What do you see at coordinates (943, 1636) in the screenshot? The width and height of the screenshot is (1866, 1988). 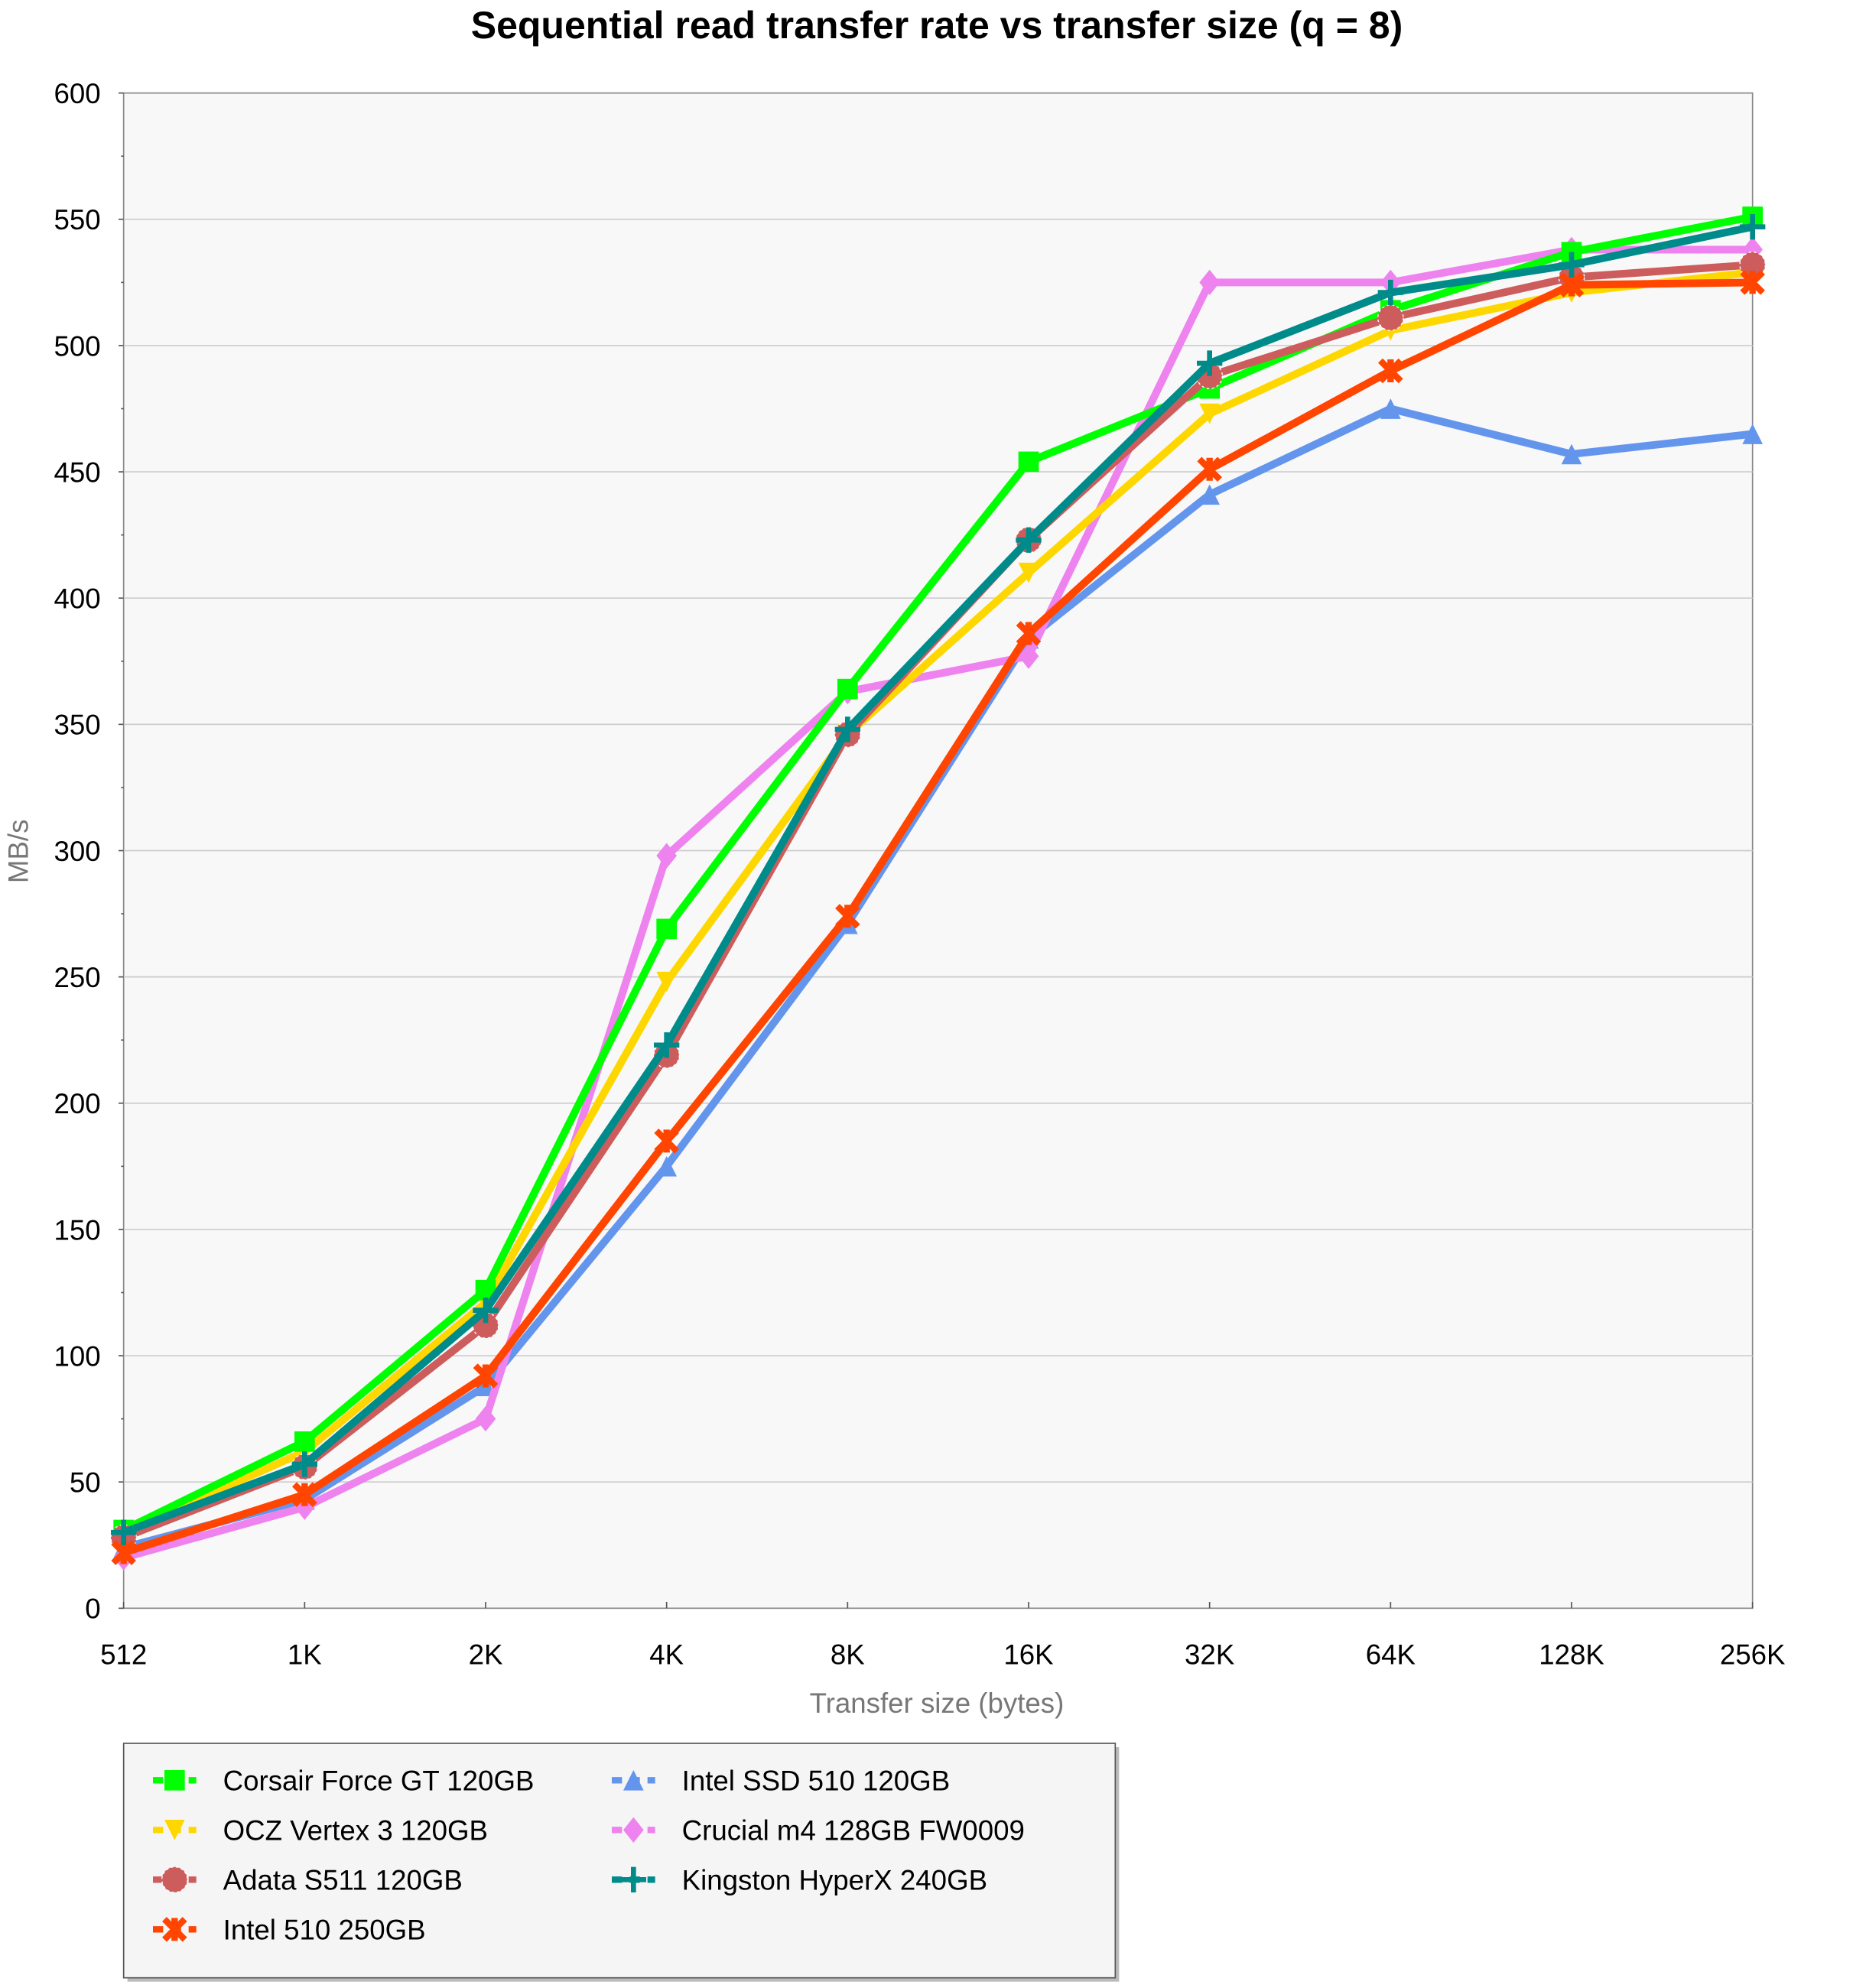 I see `x-axis-ticks: 512 1K 2K 4K 8K 16K 32K 64K 128K 256K` at bounding box center [943, 1636].